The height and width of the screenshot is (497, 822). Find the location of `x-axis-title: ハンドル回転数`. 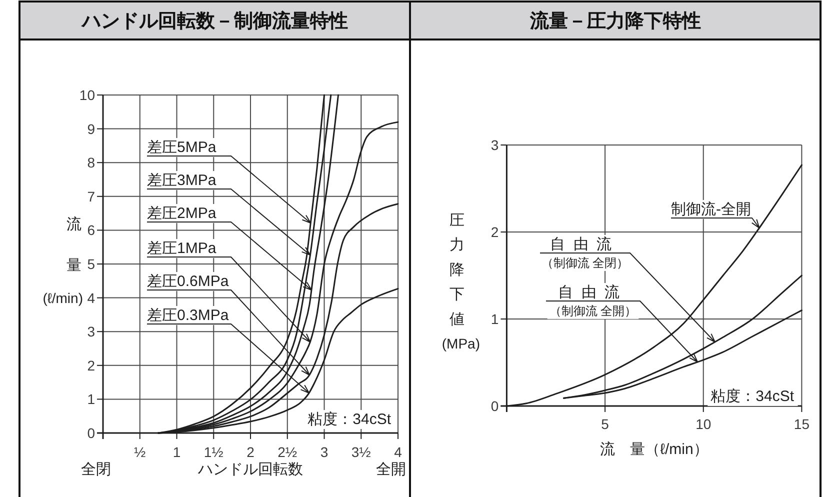

x-axis-title: ハンドル回転数 is located at coordinates (250, 469).